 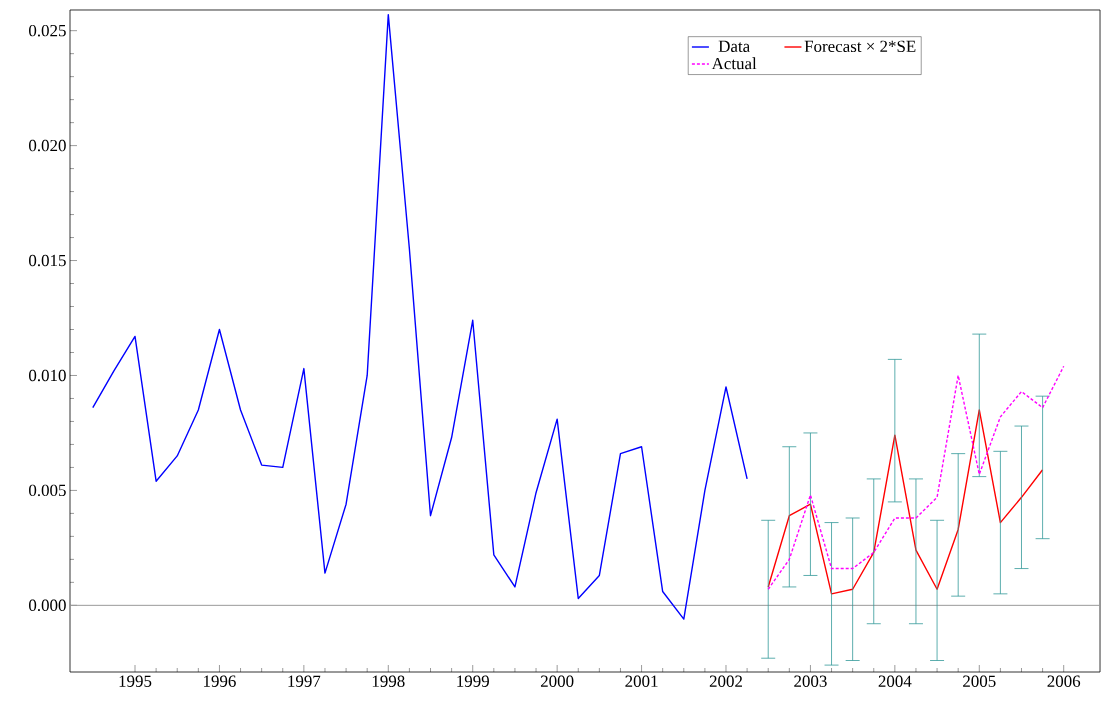 I want to click on y-tick-label: 0.015, so click(x=47, y=260).